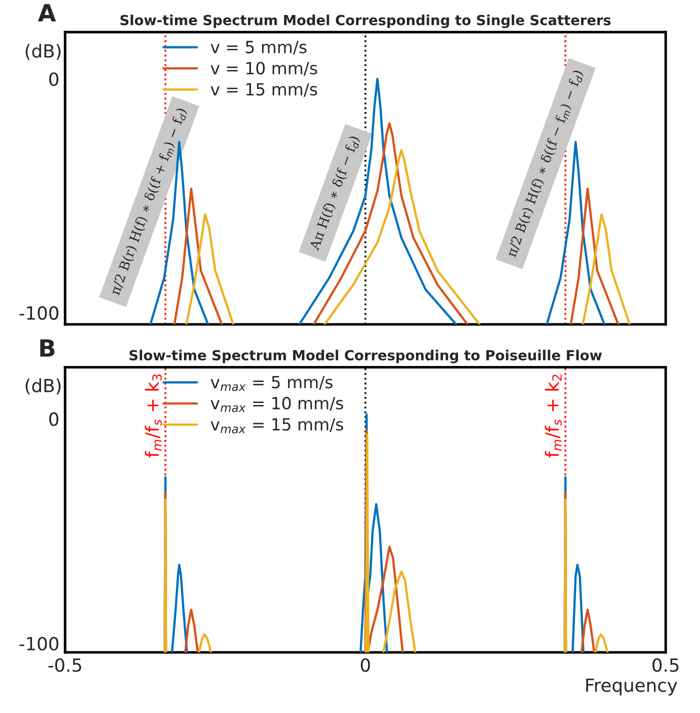  I want to click on x-axis-title: Frequency, so click(632, 687).